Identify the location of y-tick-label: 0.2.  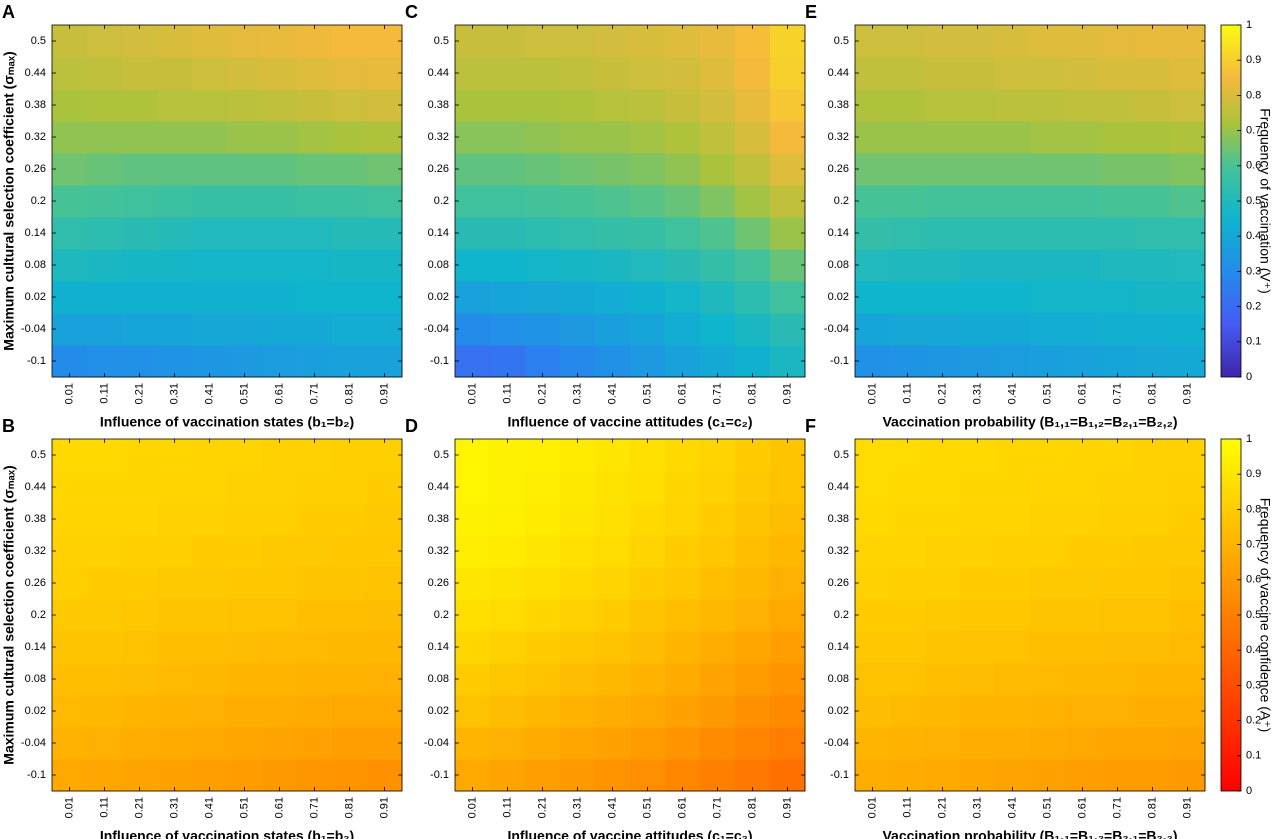
(441, 201).